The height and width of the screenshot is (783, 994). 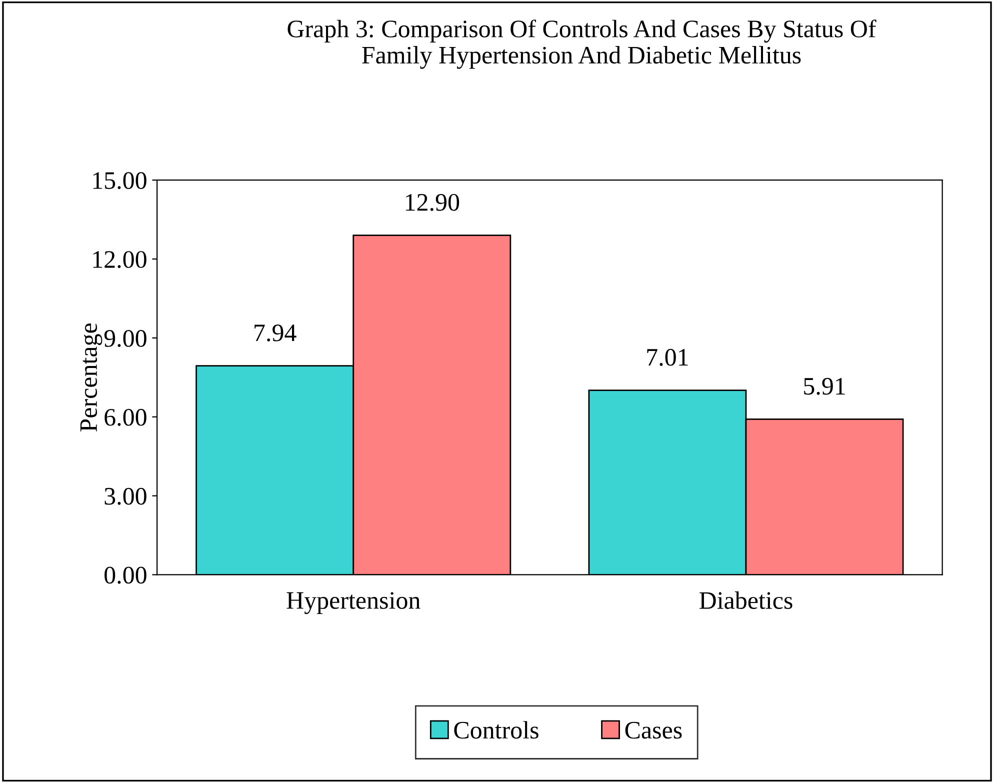 I want to click on chart-title: Graph 3: Comparison Of Controls And Cases By Status Of Family Hypertension And Diabetic Mellitus, so click(x=582, y=44).